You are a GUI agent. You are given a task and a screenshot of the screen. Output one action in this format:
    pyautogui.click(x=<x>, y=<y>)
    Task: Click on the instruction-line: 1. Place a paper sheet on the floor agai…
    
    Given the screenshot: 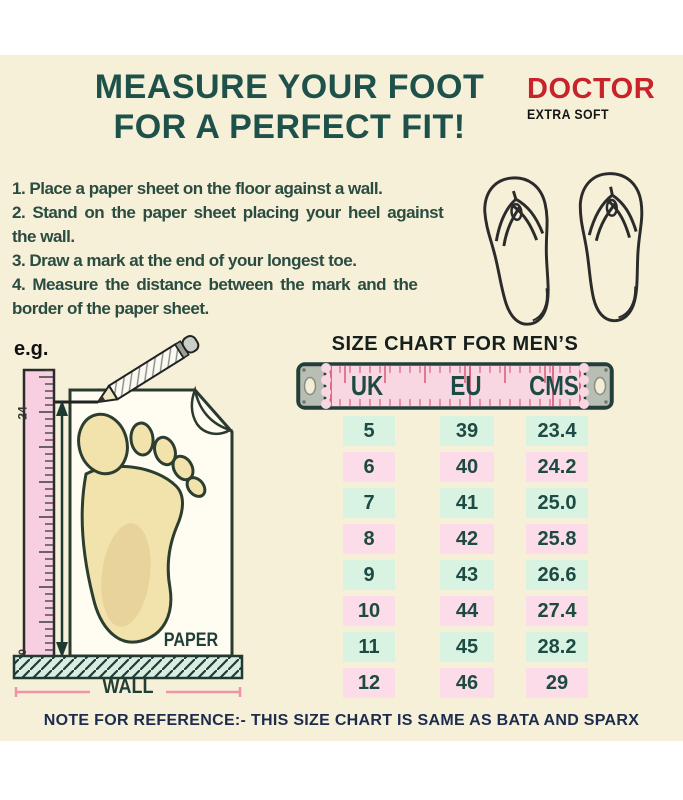 What is the action you would take?
    pyautogui.click(x=197, y=188)
    